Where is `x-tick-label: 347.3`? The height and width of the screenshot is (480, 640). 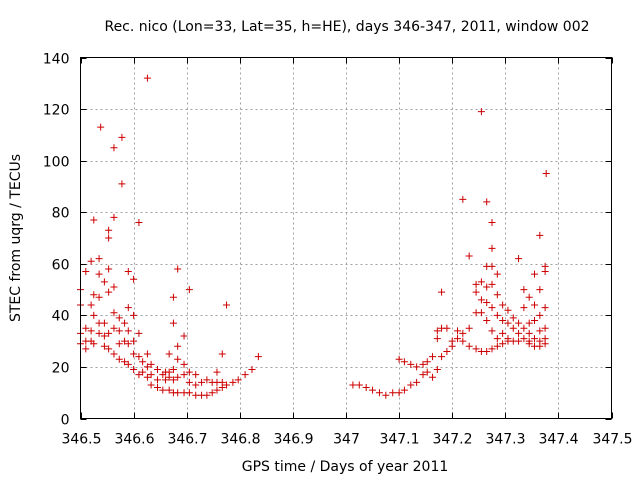
x-tick-label: 347.3 is located at coordinates (505, 440).